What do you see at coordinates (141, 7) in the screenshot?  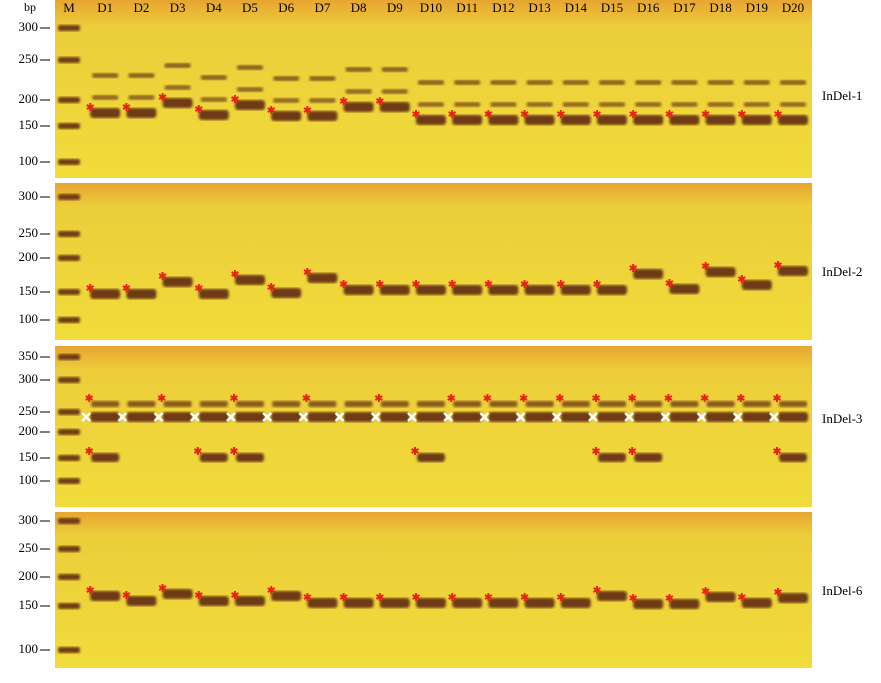 I see `lane-label: D2` at bounding box center [141, 7].